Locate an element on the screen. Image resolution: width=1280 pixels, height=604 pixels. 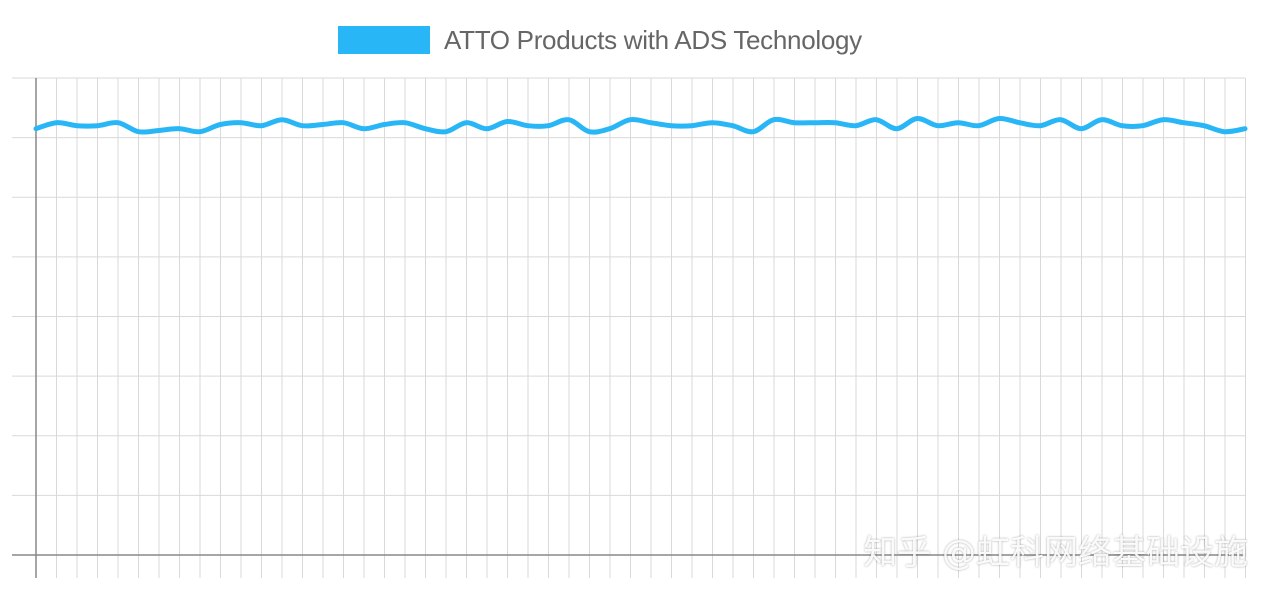
legend-label: ATTO Products with ADS Technology is located at coordinates (653, 39).